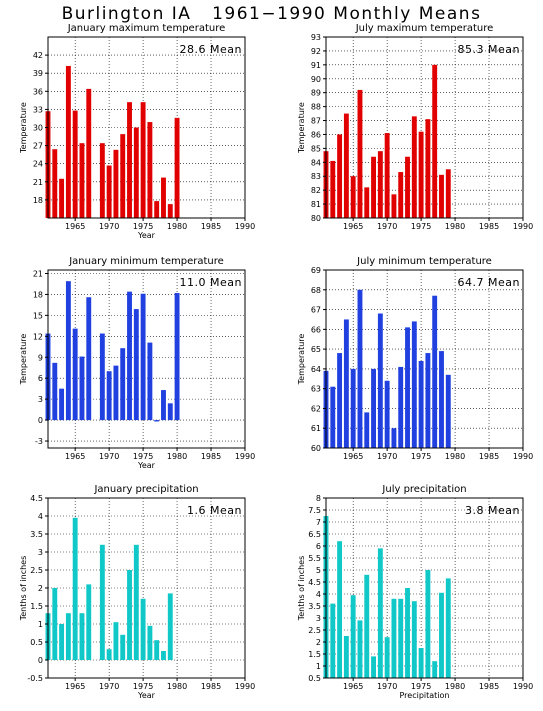  What do you see at coordinates (318, 546) in the screenshot?
I see `y-tick-label: 6` at bounding box center [318, 546].